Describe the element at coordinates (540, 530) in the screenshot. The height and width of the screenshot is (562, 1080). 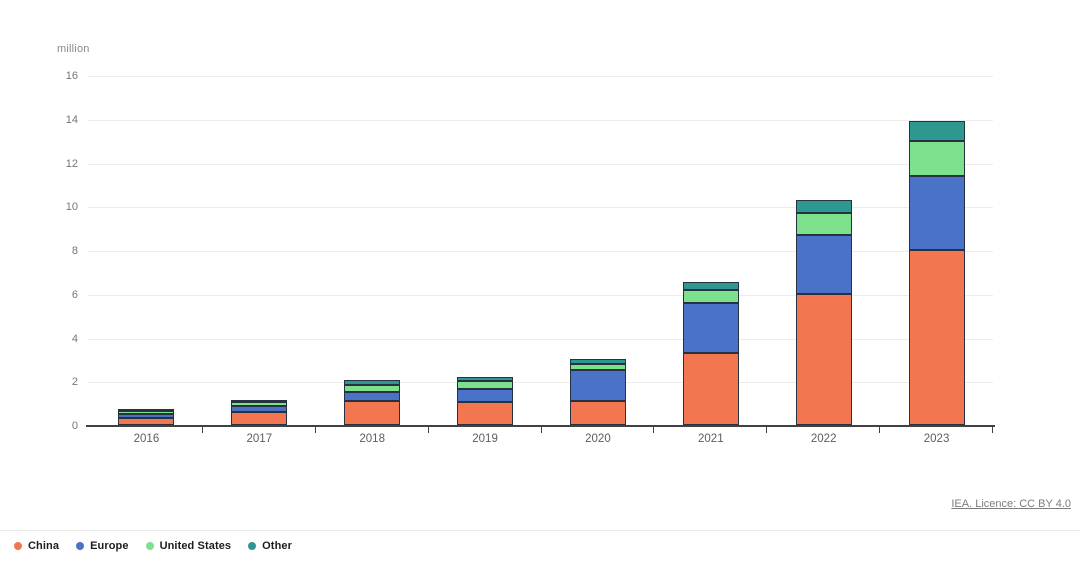
I see `footer-divider` at that location.